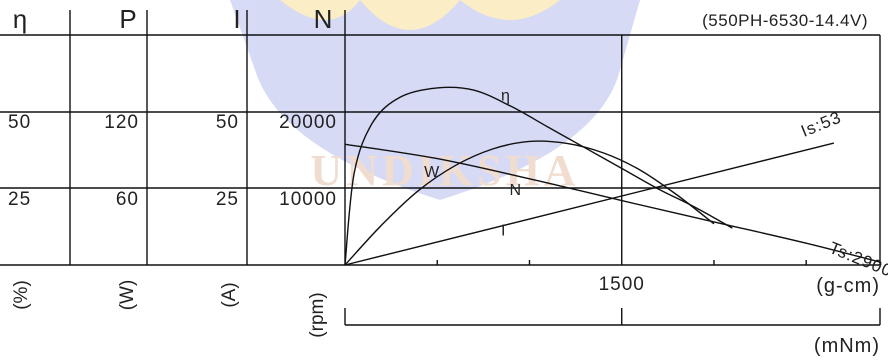 This screenshot has width=888, height=361. What do you see at coordinates (308, 122) in the screenshot?
I see `tick-label-3-0: 20000` at bounding box center [308, 122].